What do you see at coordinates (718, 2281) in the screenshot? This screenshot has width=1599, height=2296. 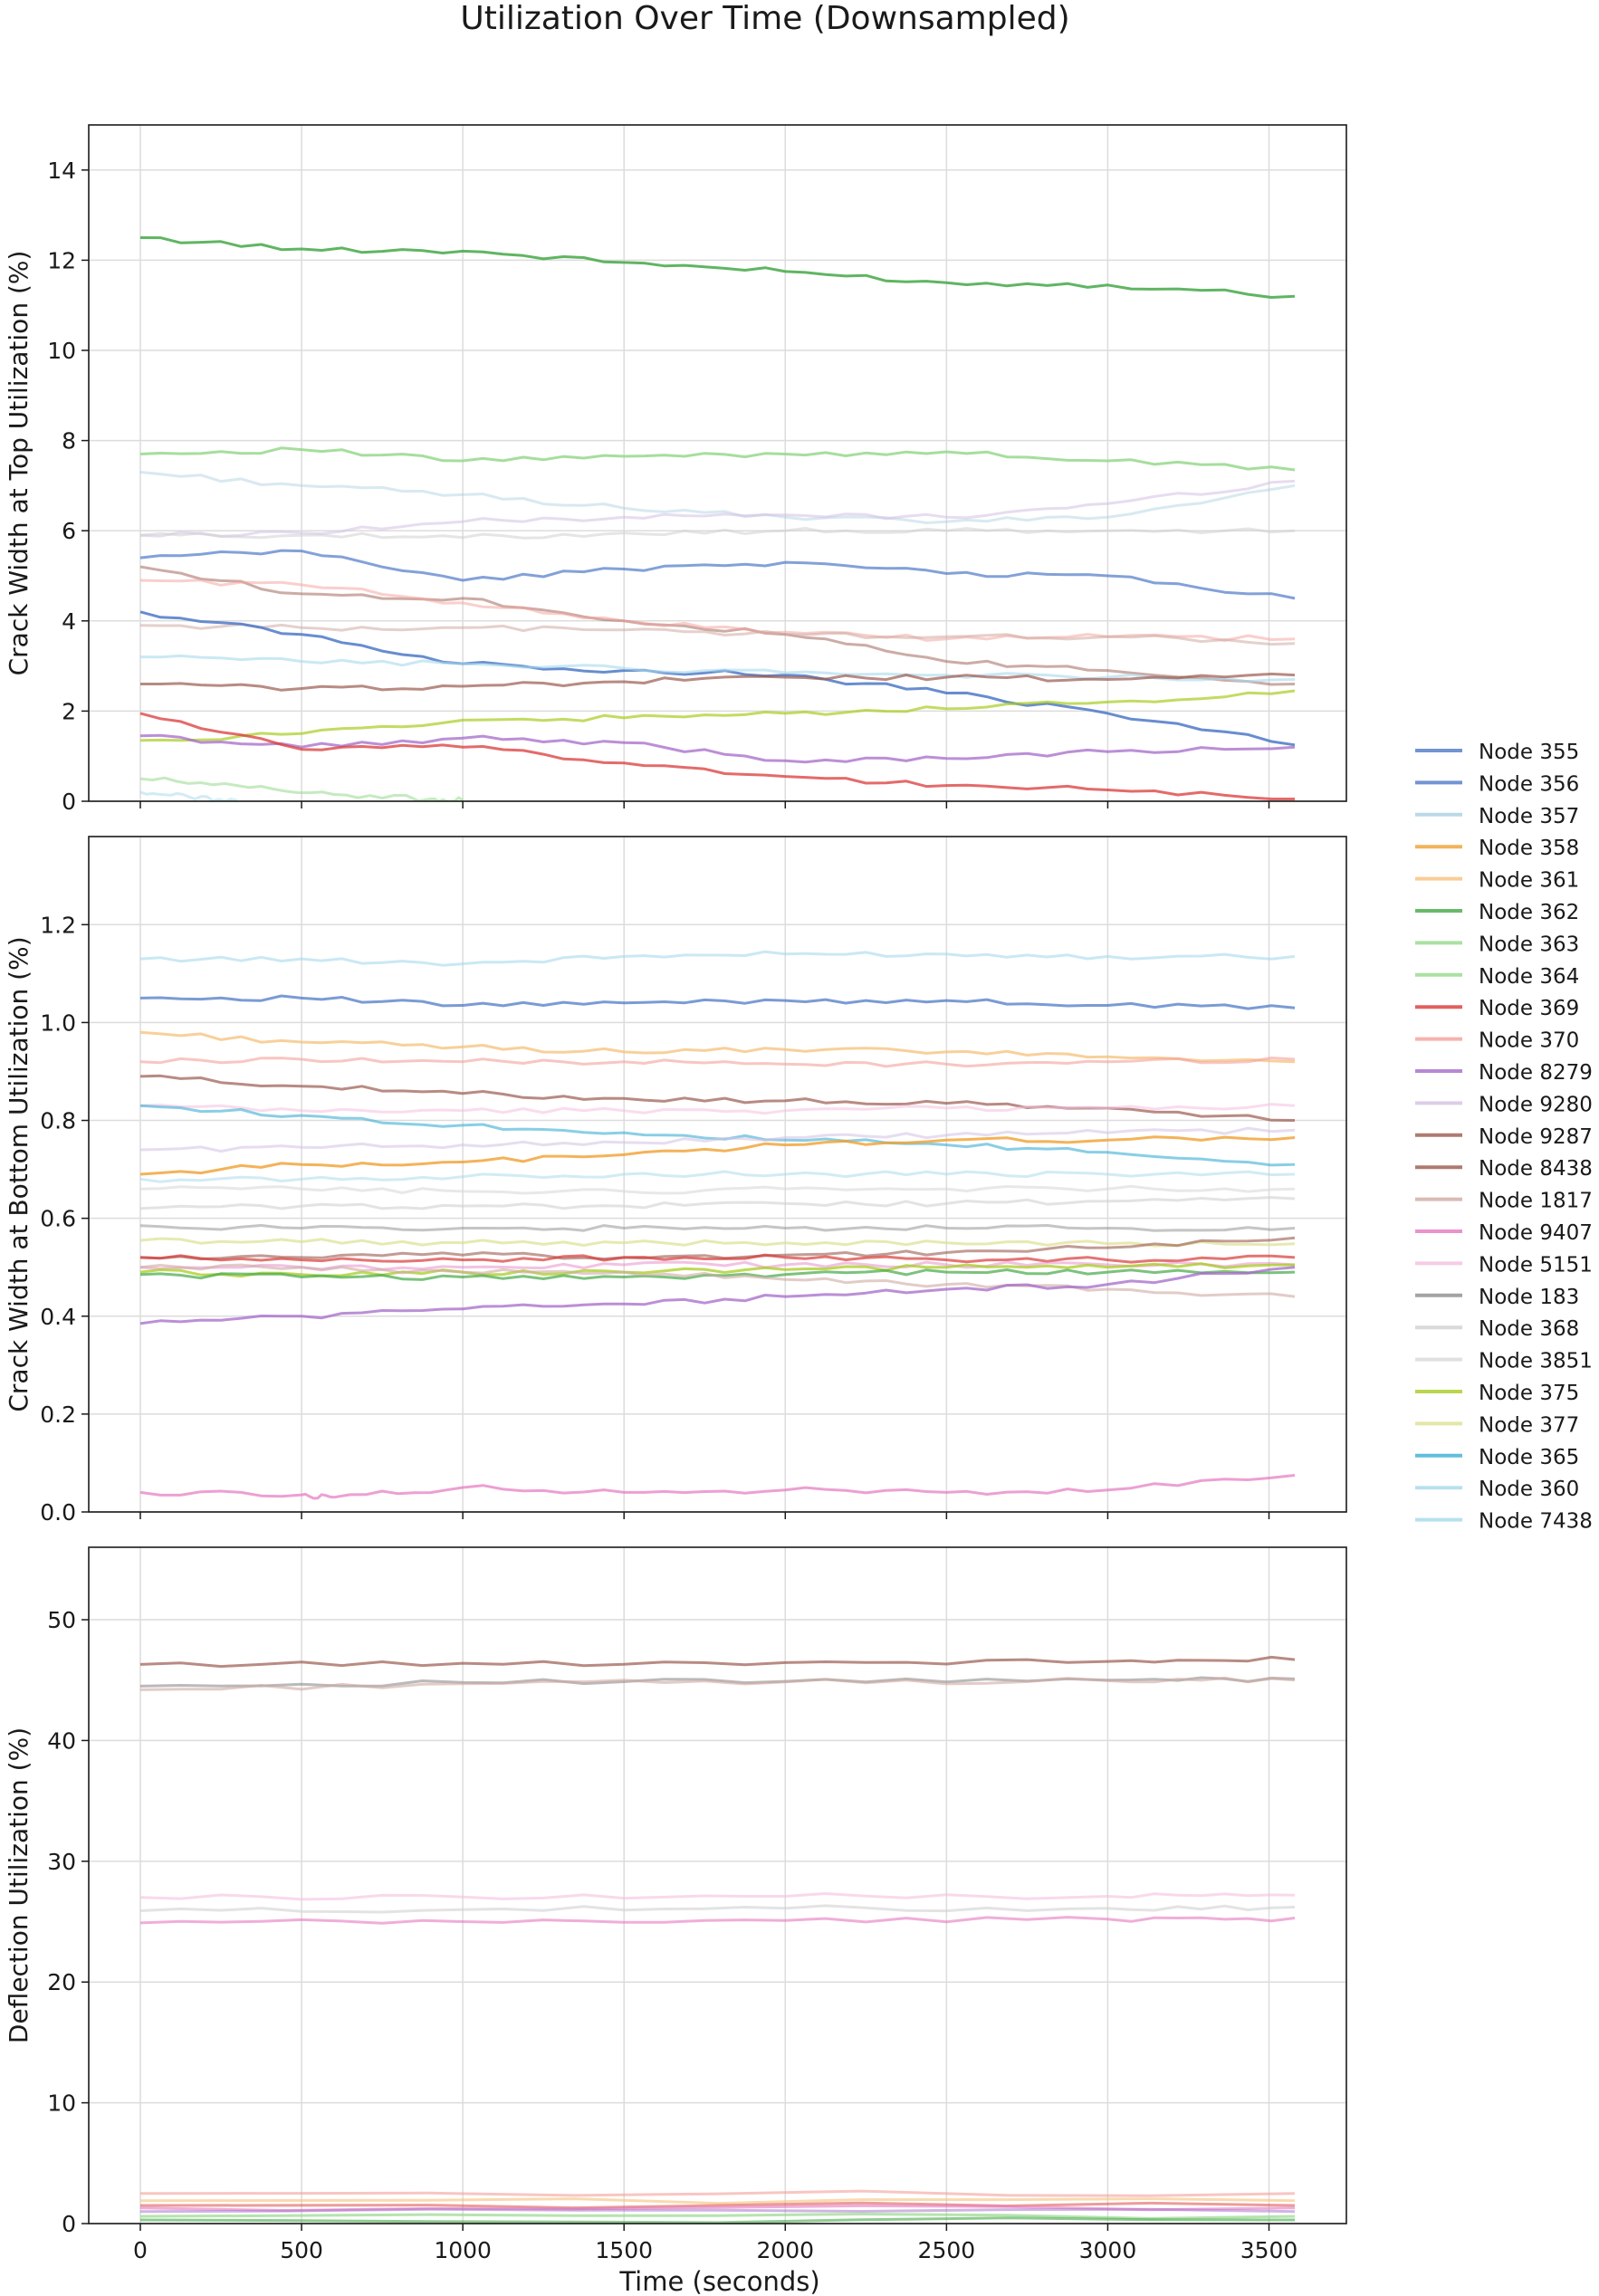 I see `x-axis-label: Time (seconds)` at bounding box center [718, 2281].